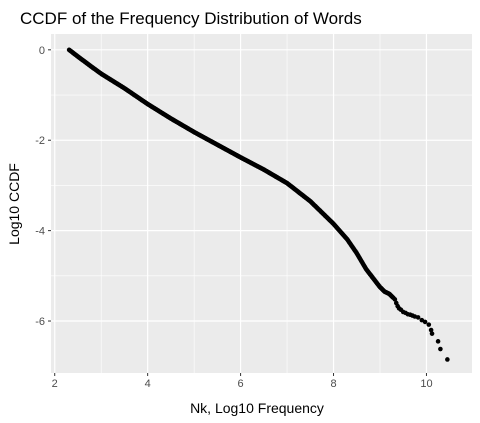 This screenshot has width=480, height=423. I want to click on x-tick-label: 2, so click(55, 384).